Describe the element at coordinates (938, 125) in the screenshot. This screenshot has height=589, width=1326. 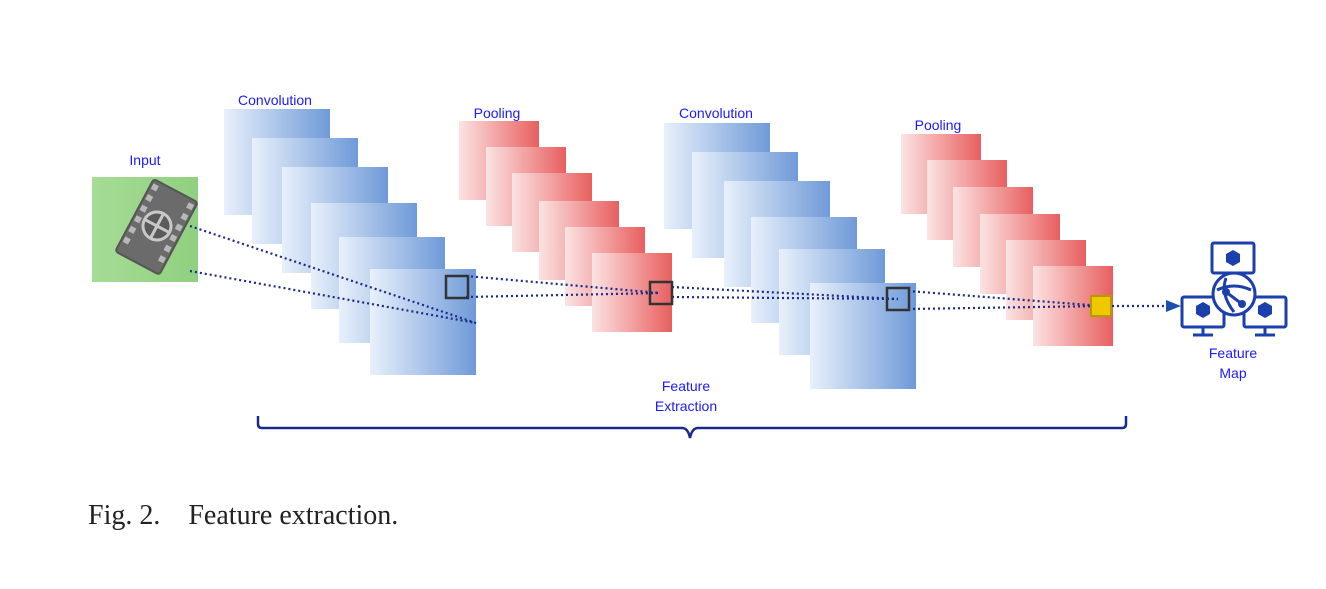
I see `pooling-label-2: Pooling` at that location.